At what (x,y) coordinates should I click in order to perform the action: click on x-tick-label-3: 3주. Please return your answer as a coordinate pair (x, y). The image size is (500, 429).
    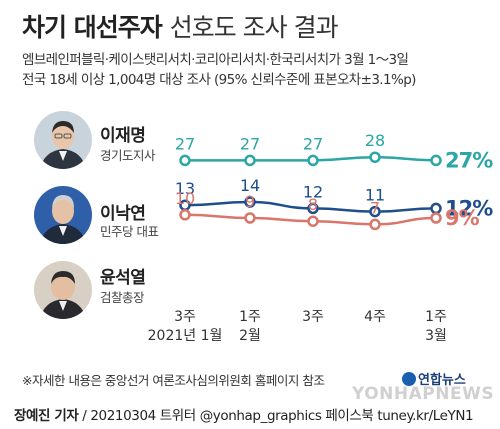
    Looking at the image, I should click on (313, 317).